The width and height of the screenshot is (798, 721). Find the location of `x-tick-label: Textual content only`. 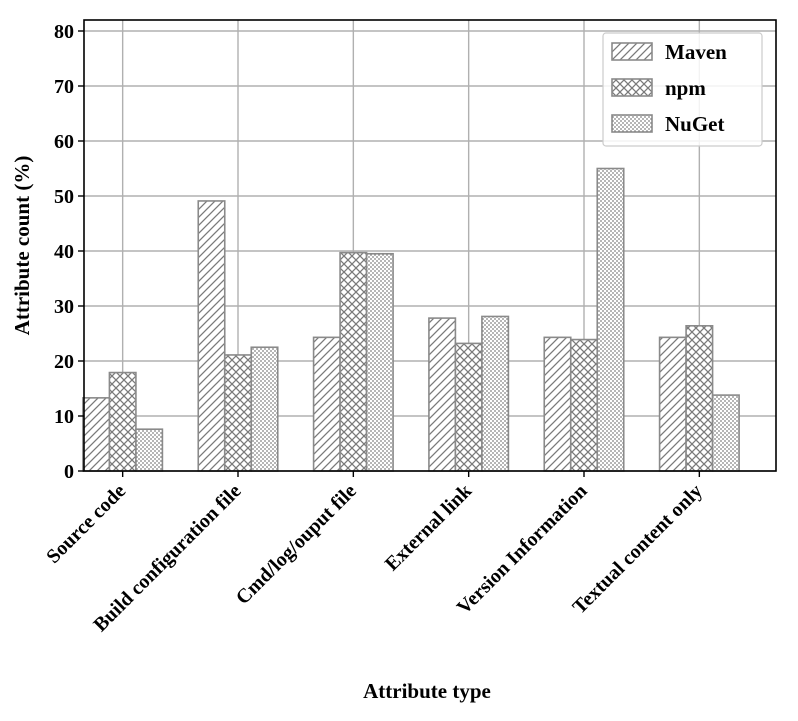

x-tick-label: Textual content only is located at coordinates (637, 549).